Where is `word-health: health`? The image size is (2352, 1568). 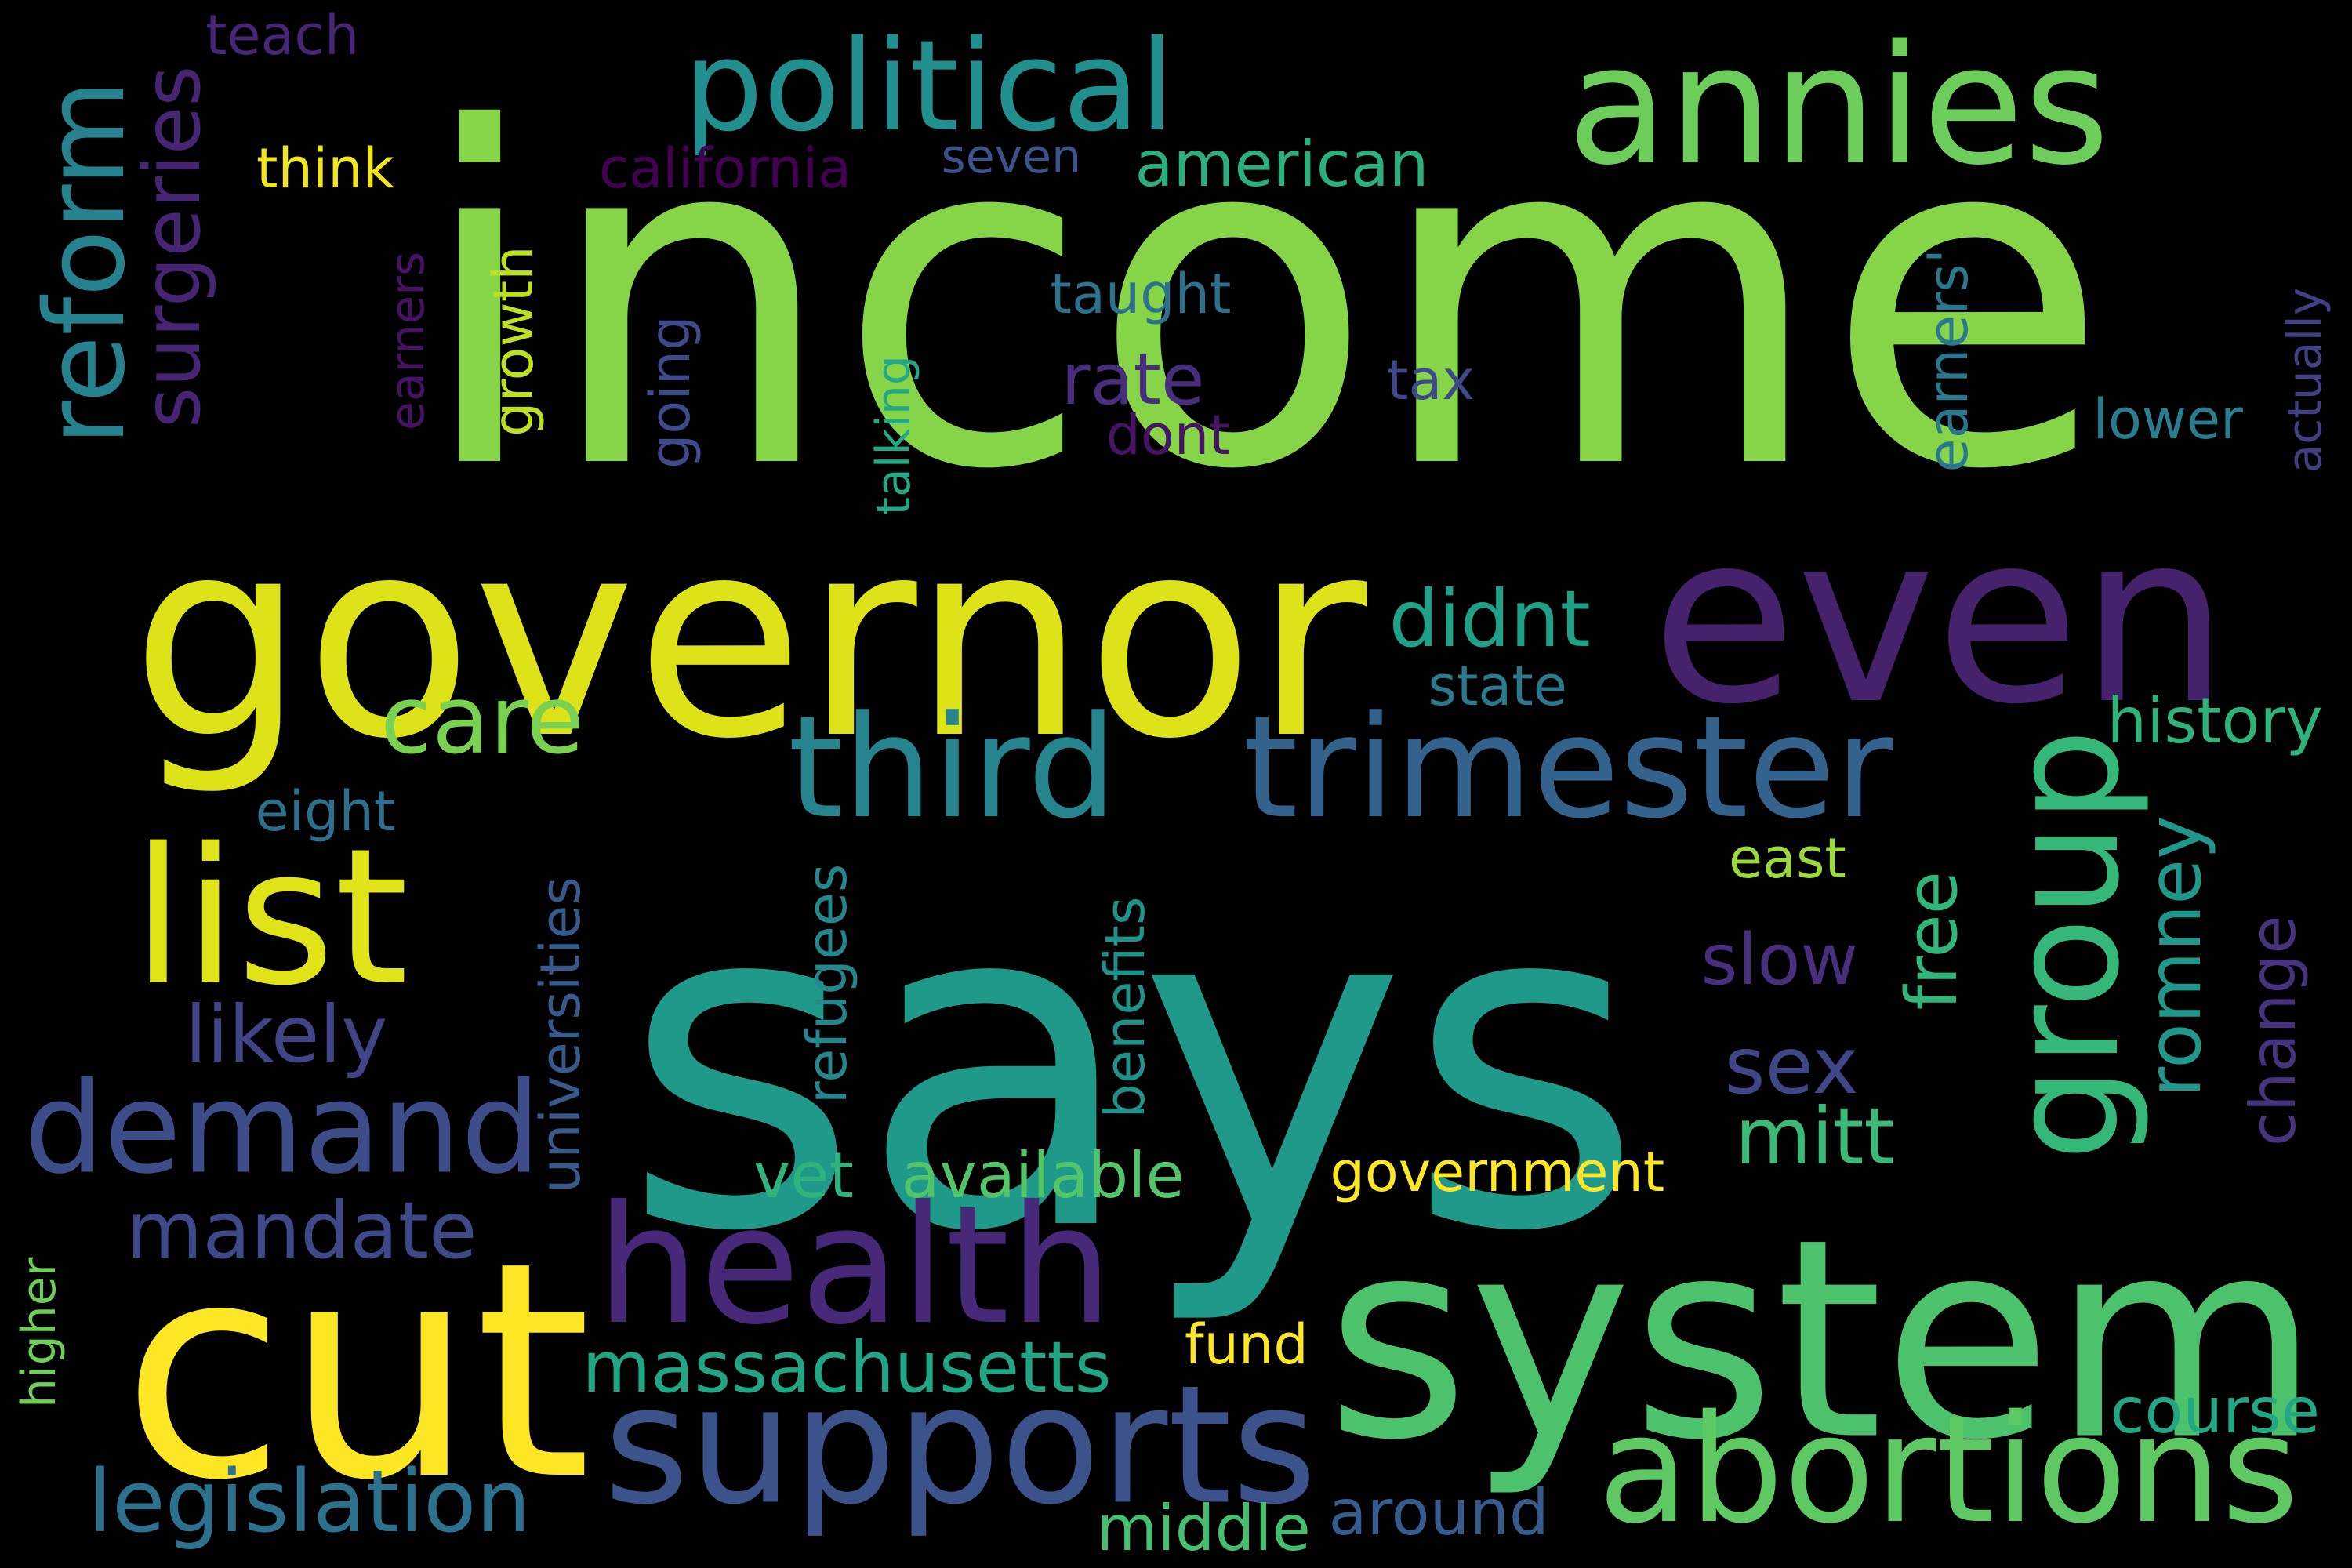 word-health: health is located at coordinates (855, 1266).